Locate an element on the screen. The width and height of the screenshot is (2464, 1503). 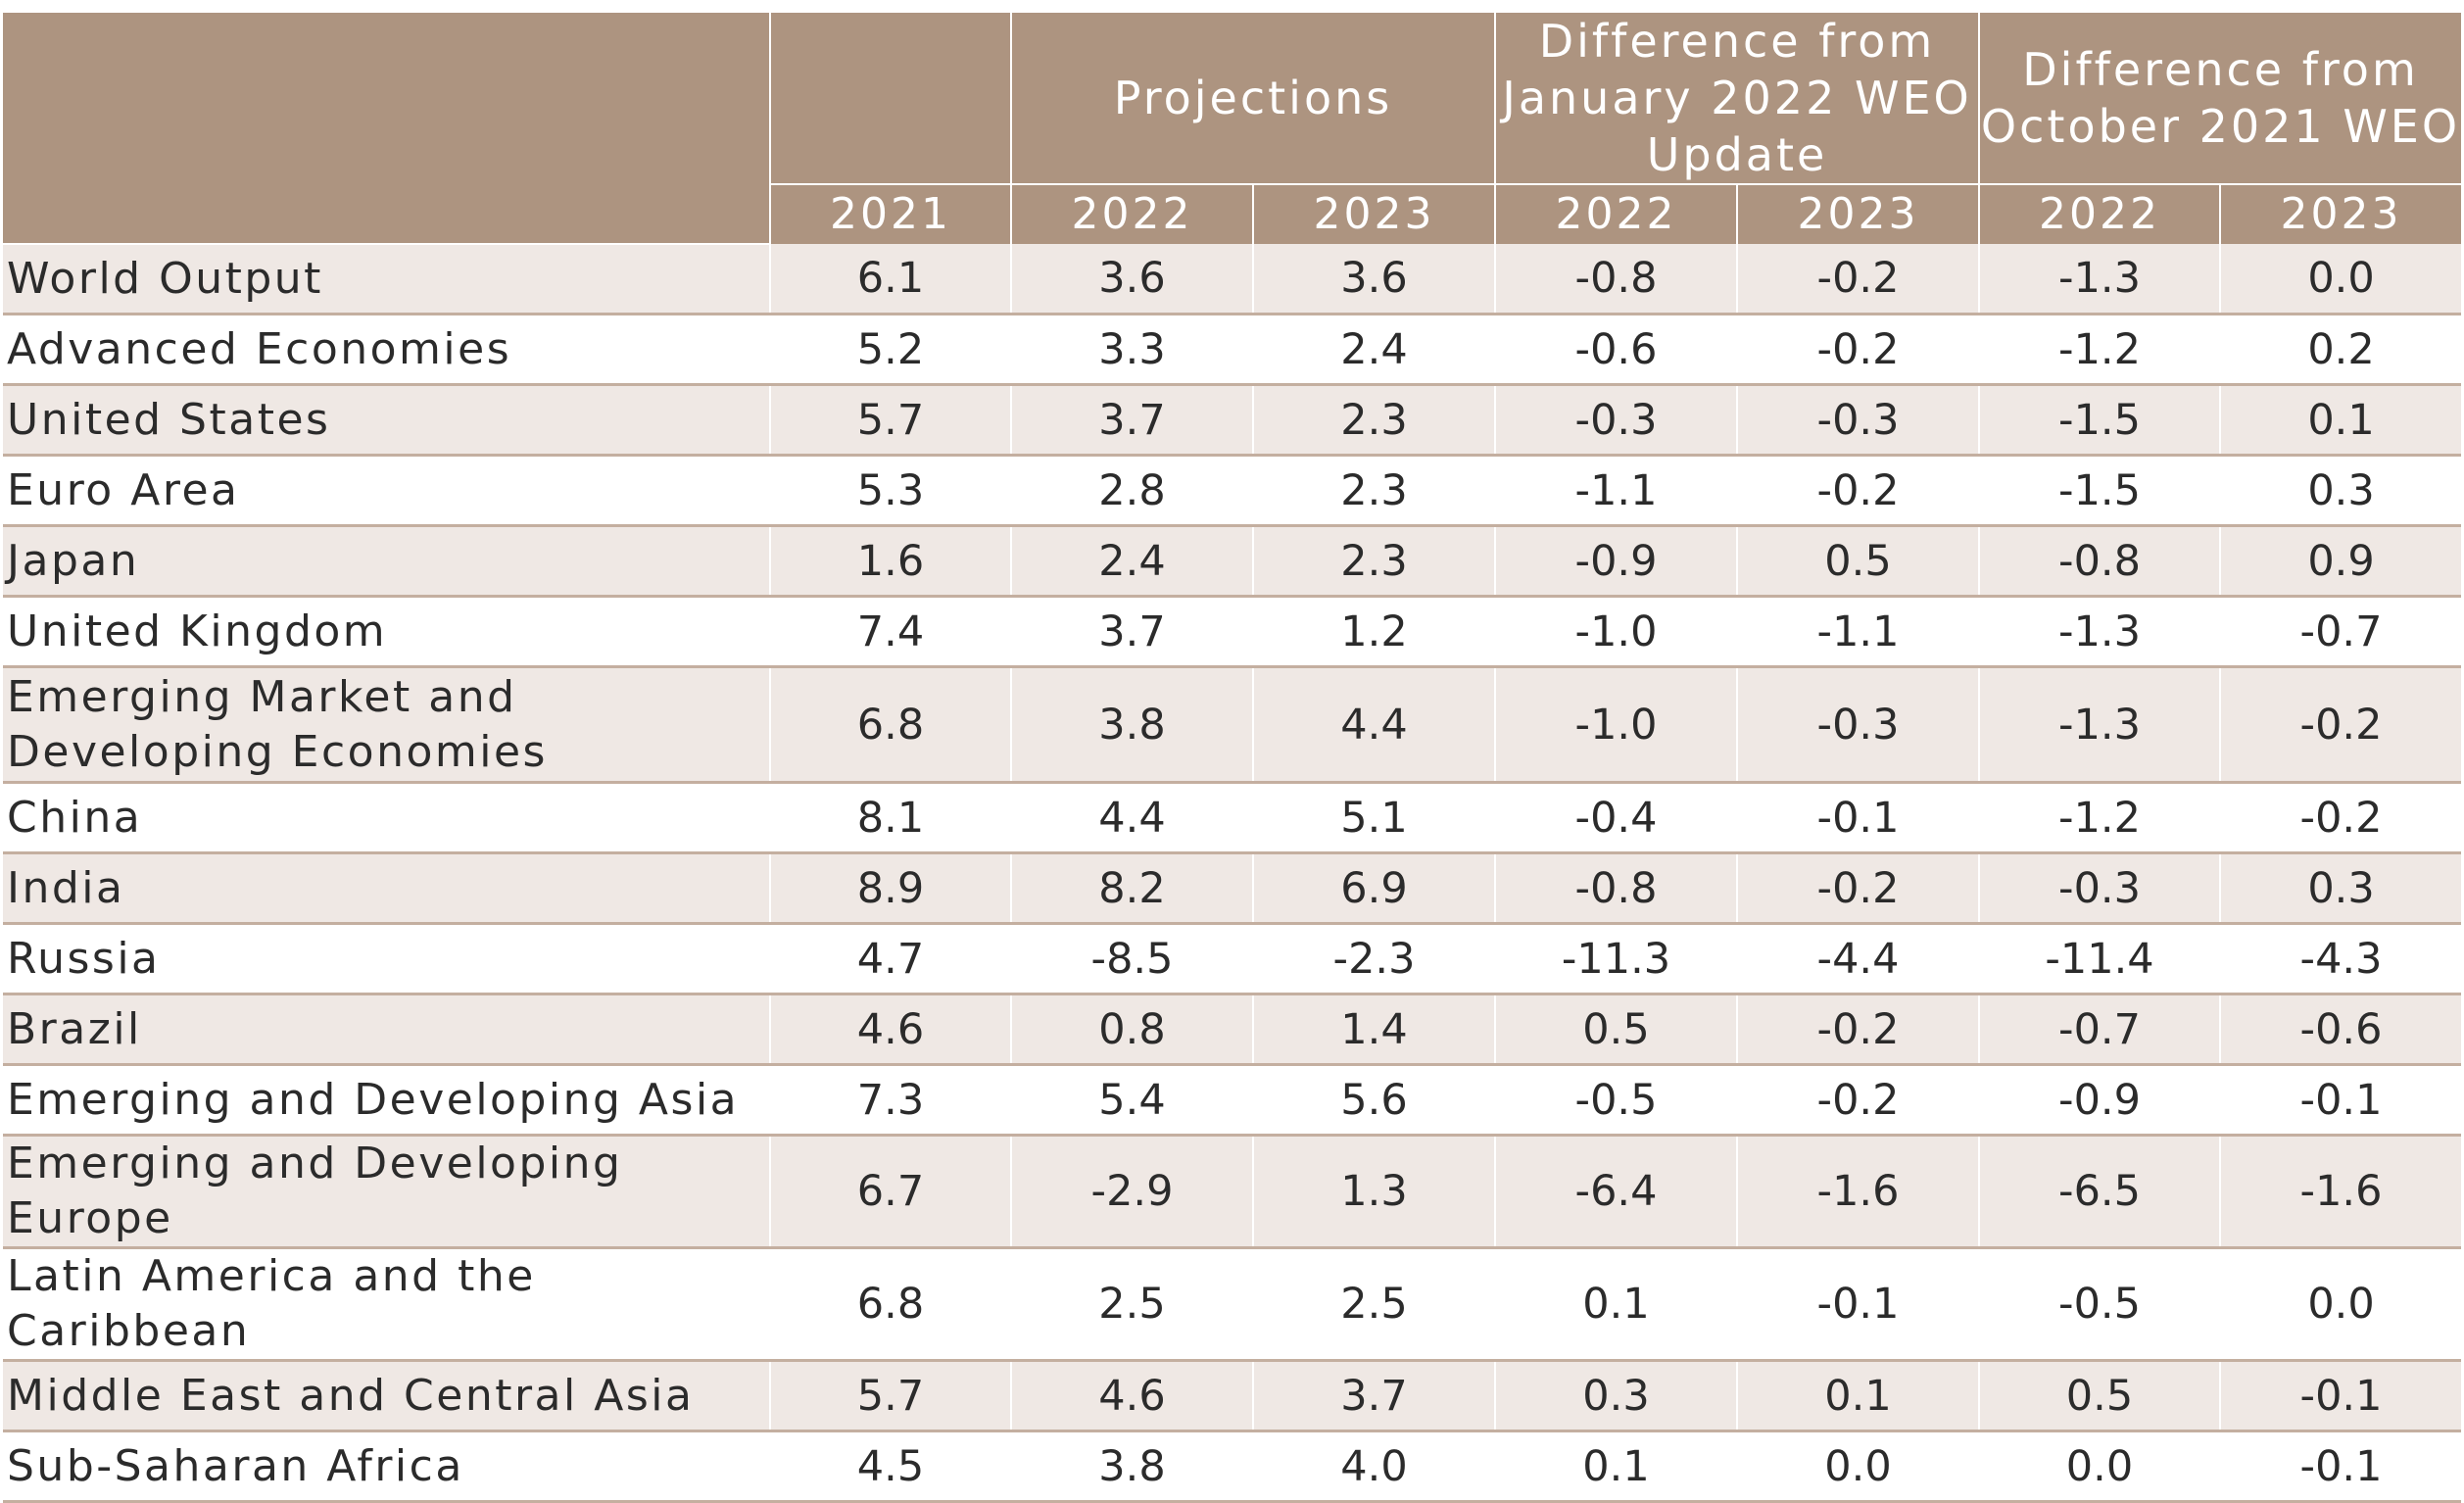
value-cell: -0.4 is located at coordinates (1616, 818).